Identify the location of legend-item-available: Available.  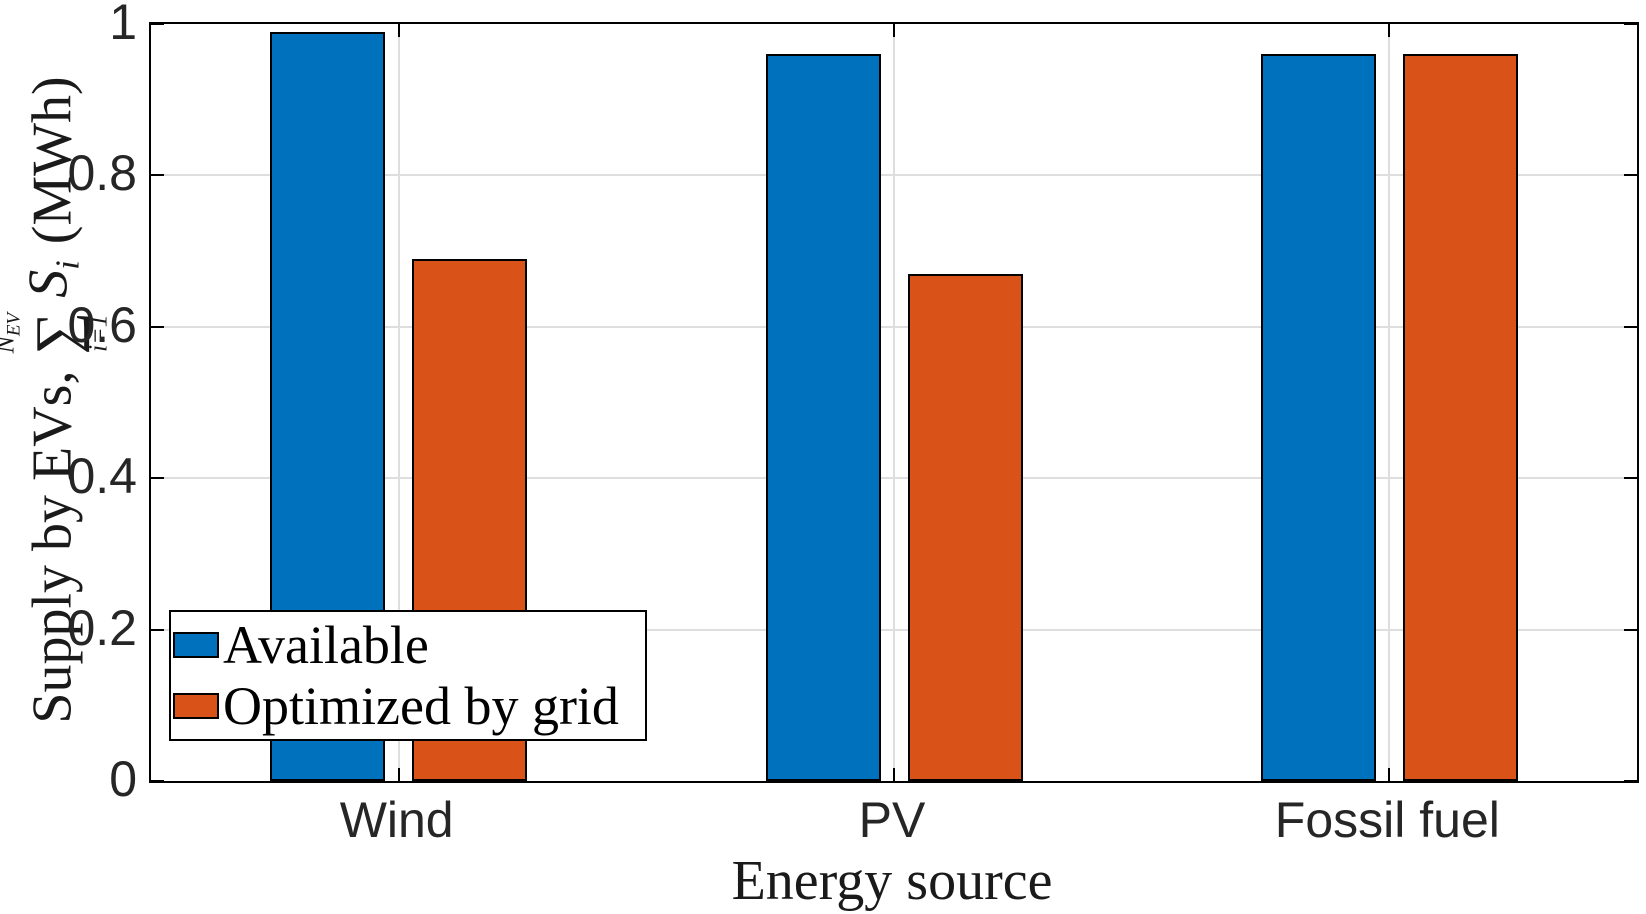
(409, 645).